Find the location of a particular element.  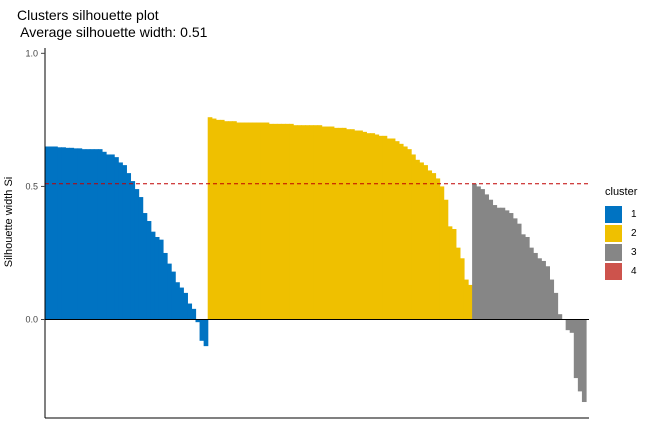

legend-label: 1 is located at coordinates (634, 214).